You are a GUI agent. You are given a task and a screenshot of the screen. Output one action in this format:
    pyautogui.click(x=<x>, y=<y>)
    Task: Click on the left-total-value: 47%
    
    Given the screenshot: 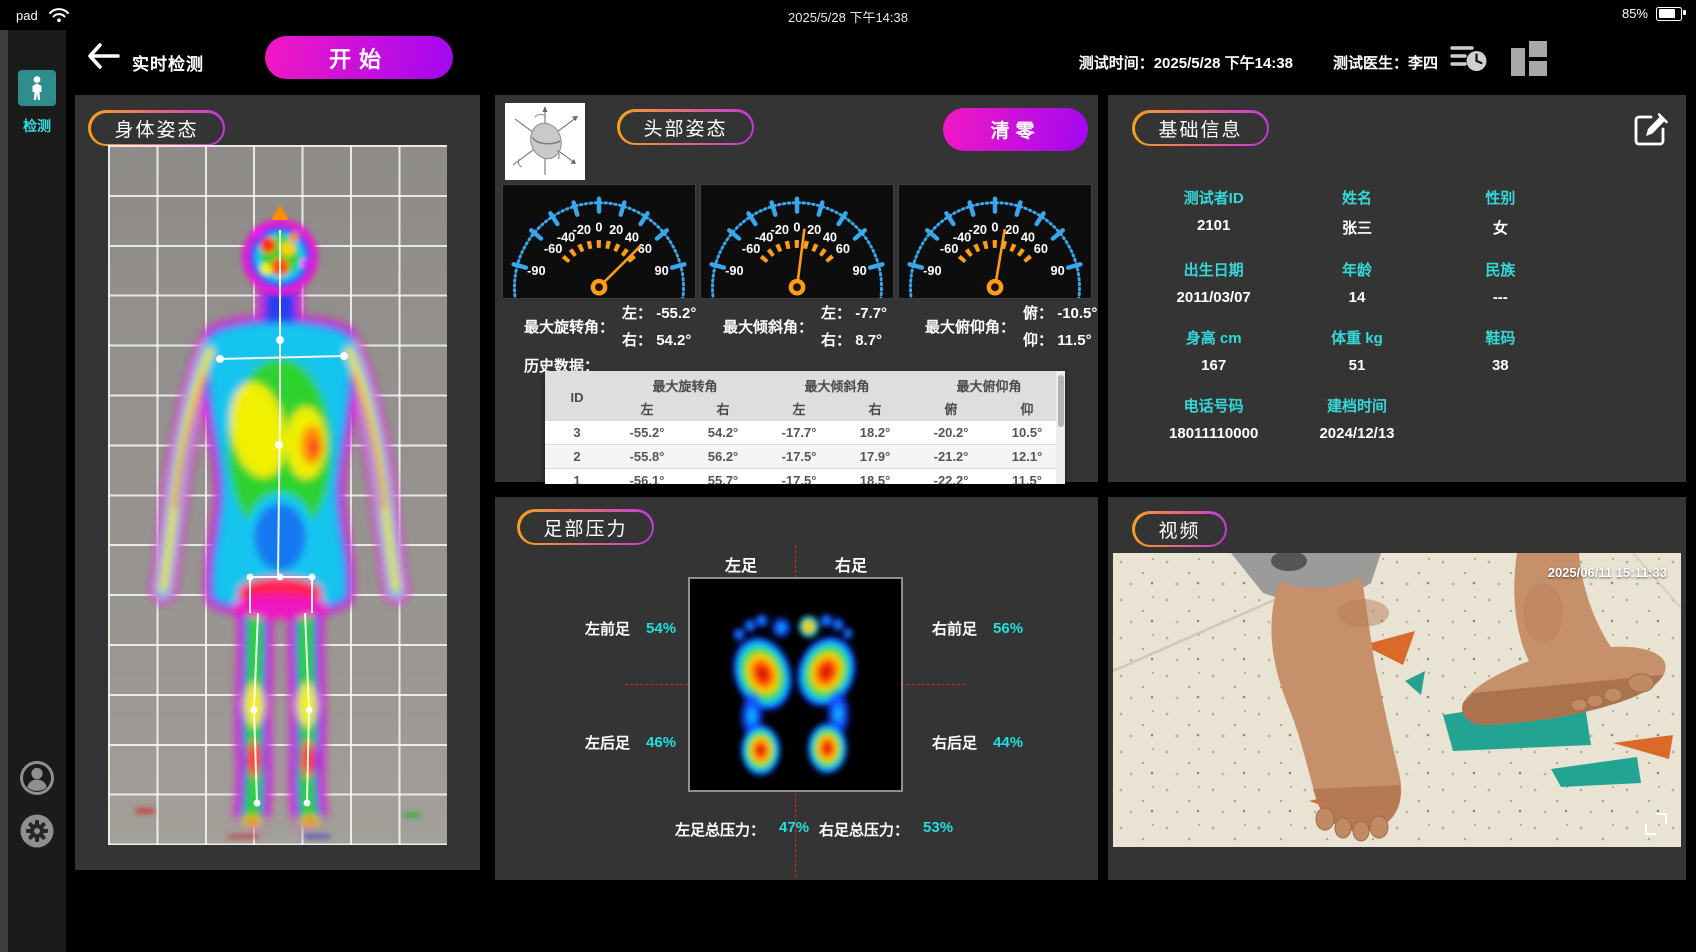 What is the action you would take?
    pyautogui.click(x=794, y=827)
    